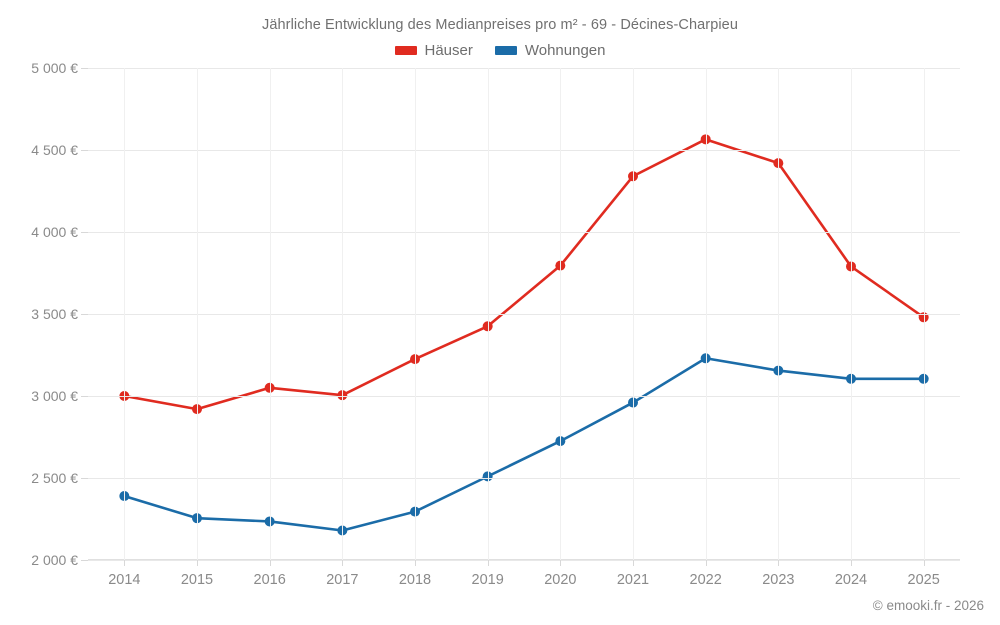 The image size is (1000, 625). Describe the element at coordinates (54, 396) in the screenshot. I see `y-tick-label: 3 000 €` at that location.